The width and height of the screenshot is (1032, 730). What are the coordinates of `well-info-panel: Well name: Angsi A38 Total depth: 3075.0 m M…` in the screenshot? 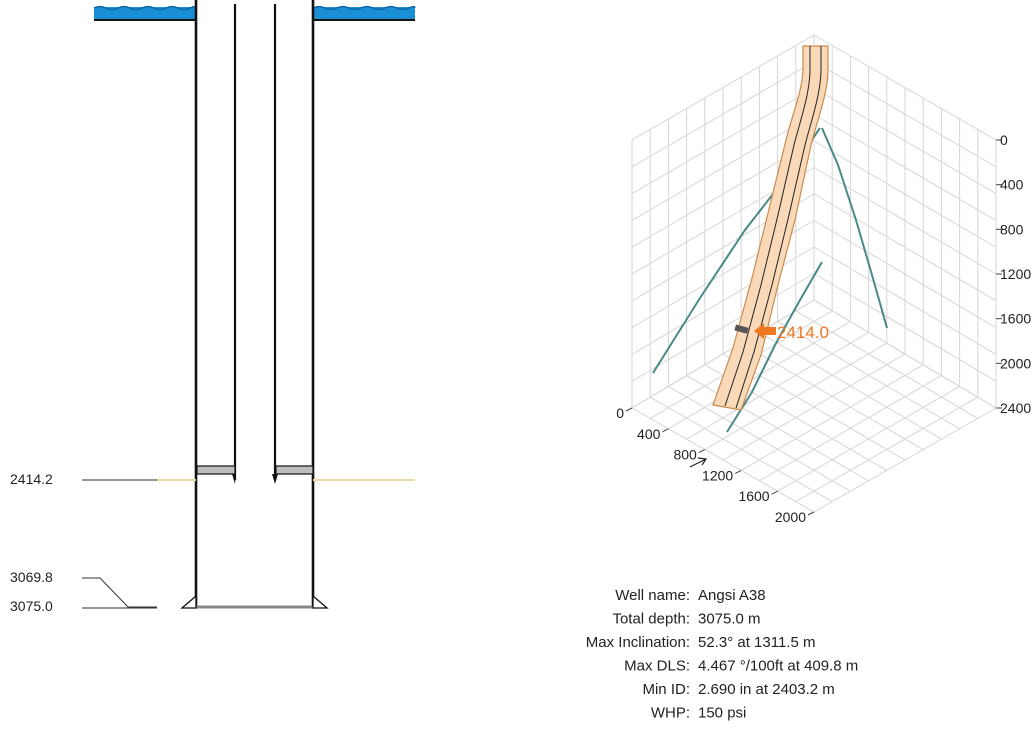 It's located at (722, 654).